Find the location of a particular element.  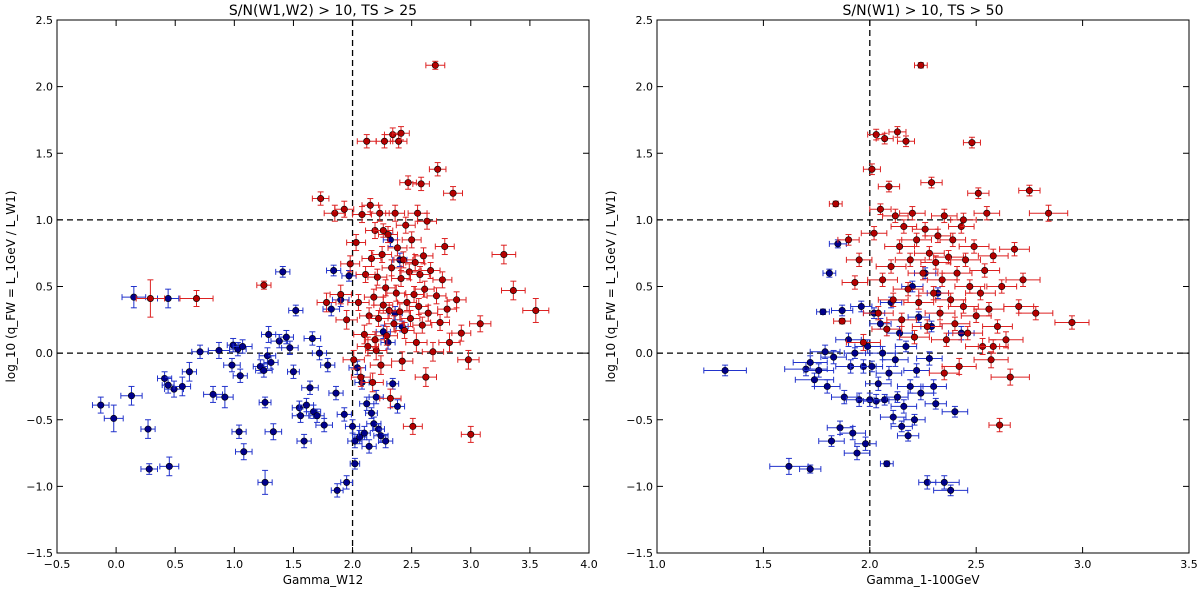

x-tick-label: 1.0 is located at coordinates (657, 564).